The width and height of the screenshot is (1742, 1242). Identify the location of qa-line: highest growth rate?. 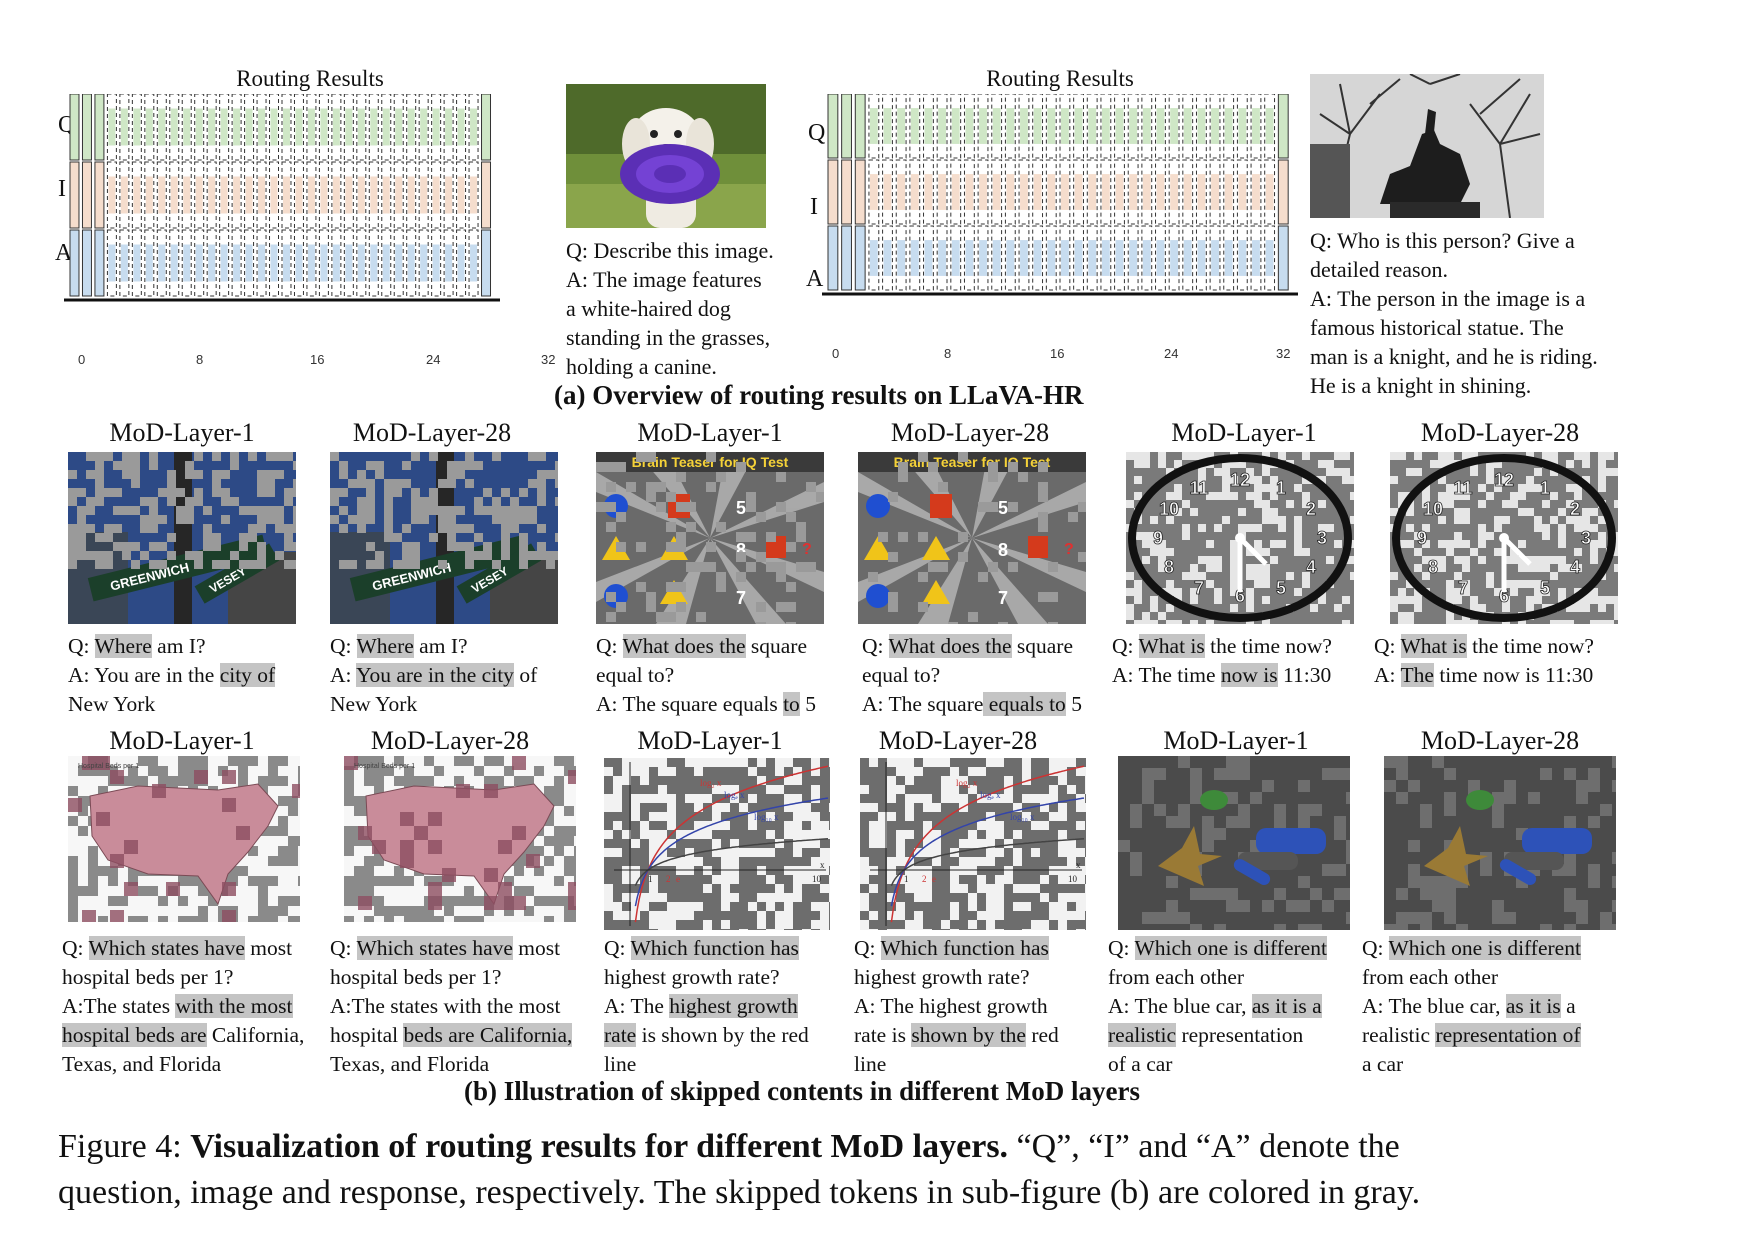
(729, 977).